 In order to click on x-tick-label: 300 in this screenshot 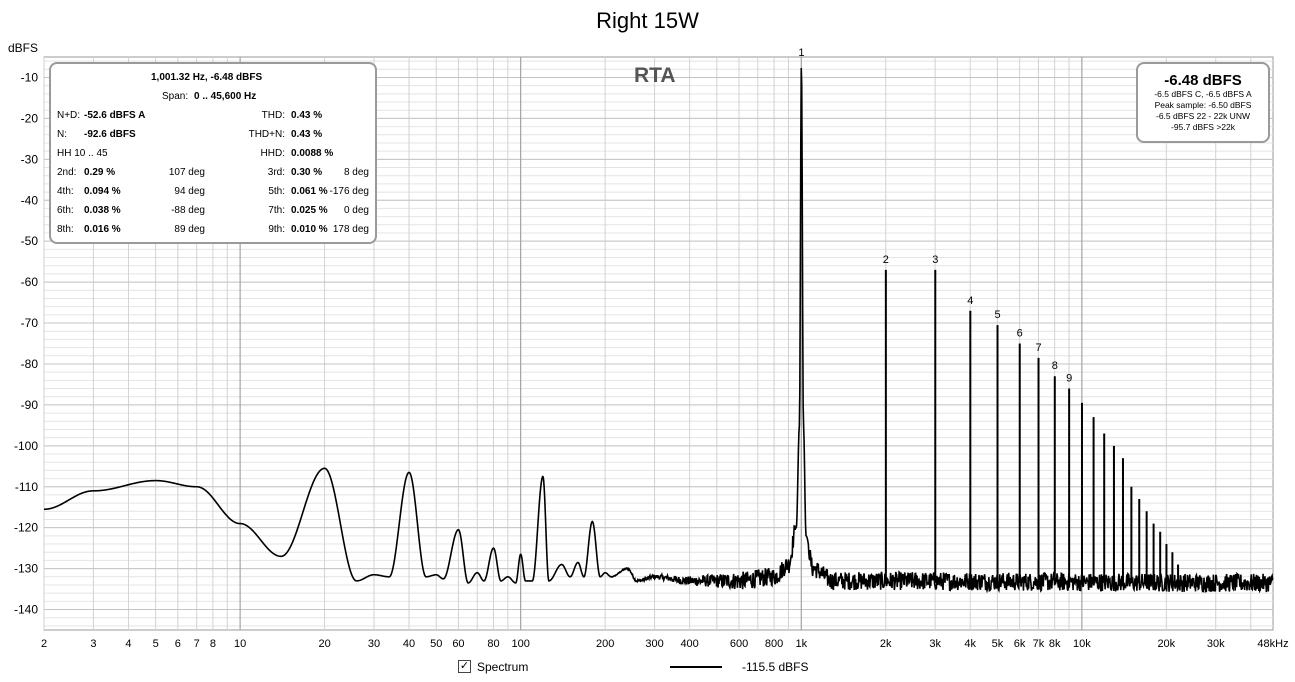, I will do `click(654, 644)`.